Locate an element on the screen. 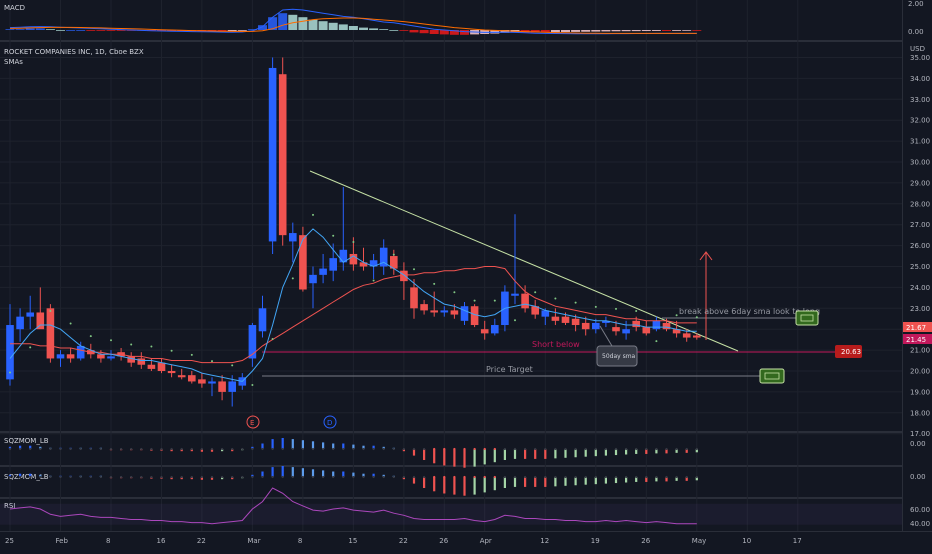 This screenshot has width=932, height=554. earnings-marker is located at coordinates (253, 422).